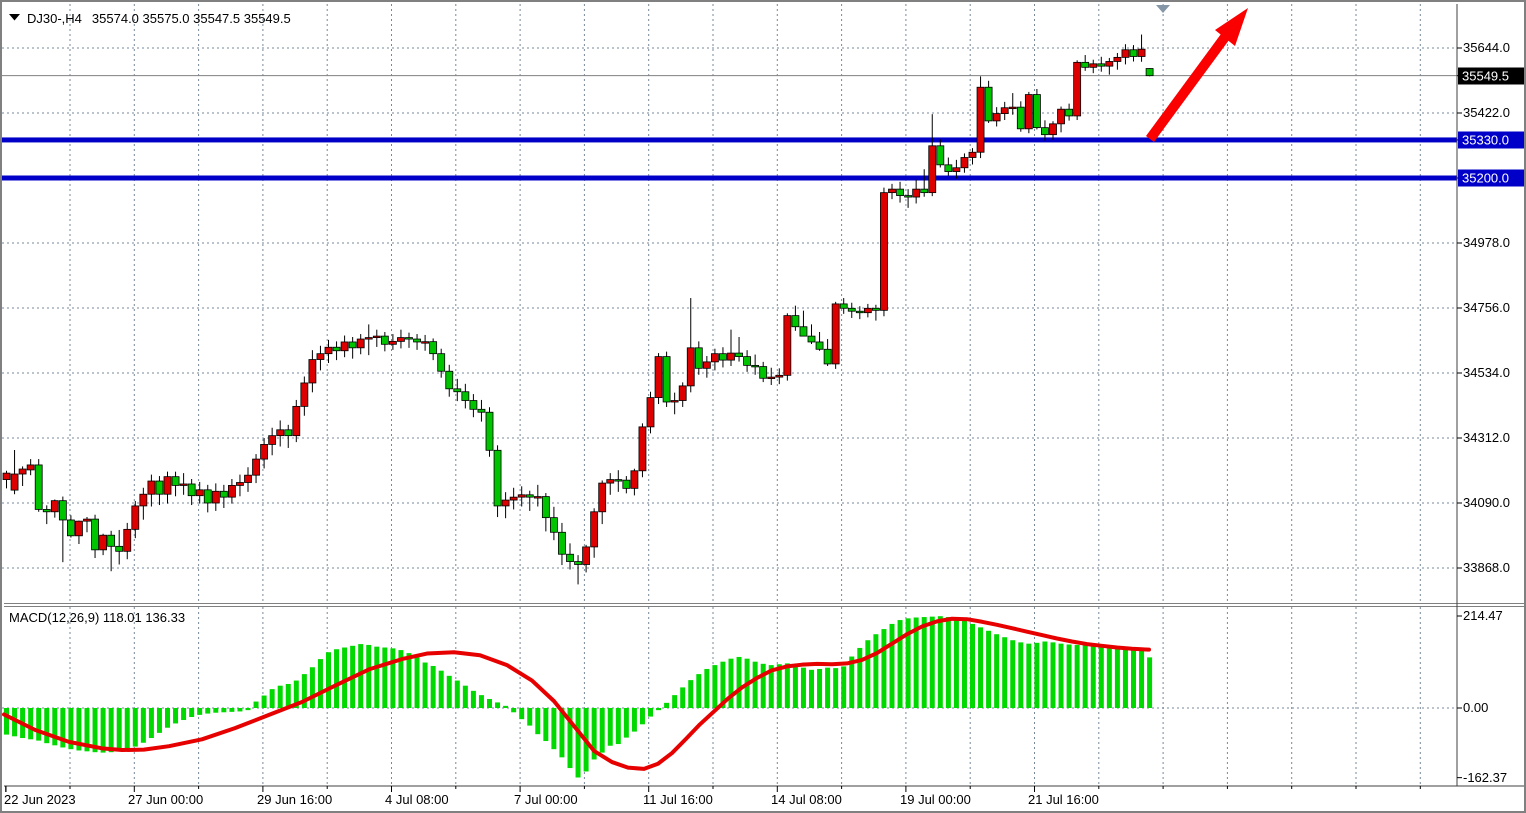 This screenshot has width=1526, height=813. Describe the element at coordinates (1476, 707) in the screenshot. I see `macd-axis-label: 0.00` at that location.